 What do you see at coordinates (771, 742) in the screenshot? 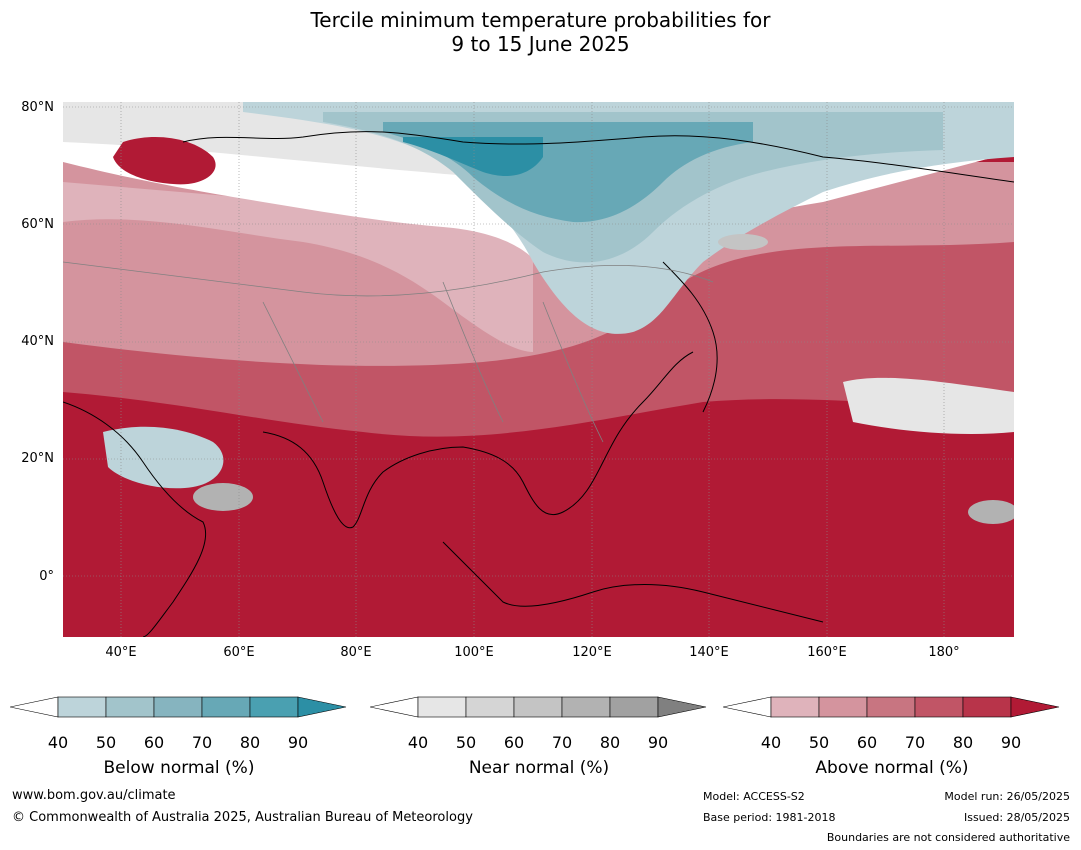
I see `legend-above-tick: 40` at bounding box center [771, 742].